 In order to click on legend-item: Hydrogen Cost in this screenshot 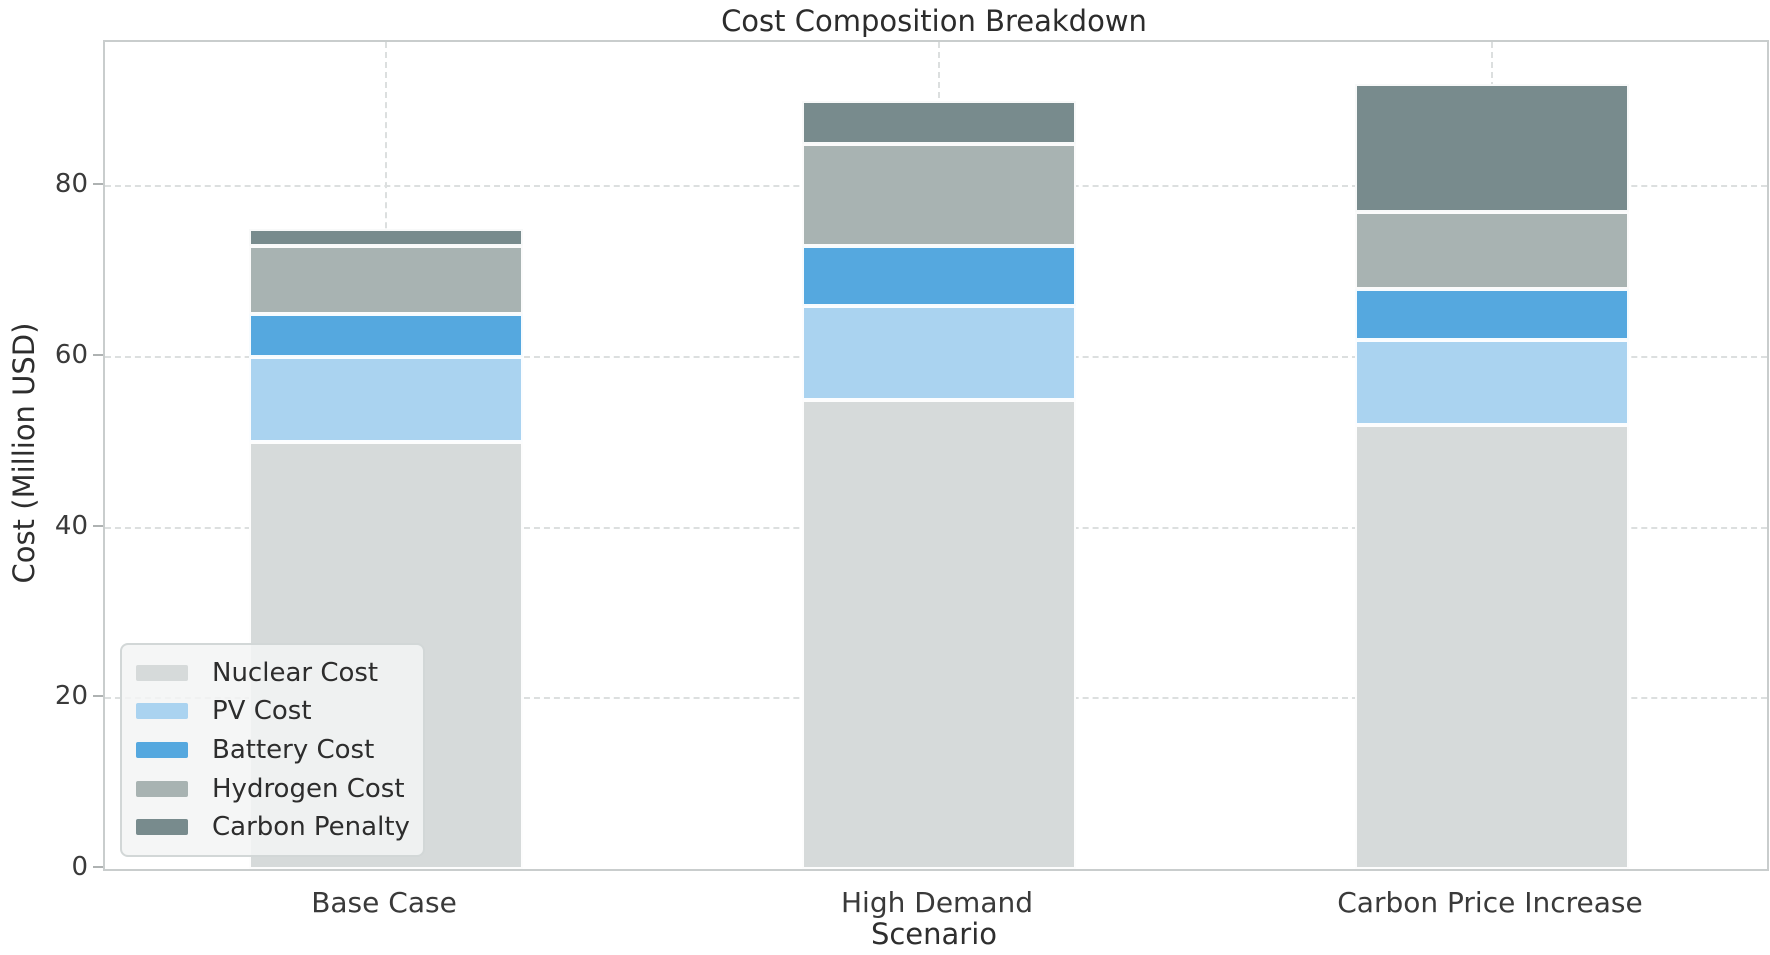, I will do `click(274, 789)`.